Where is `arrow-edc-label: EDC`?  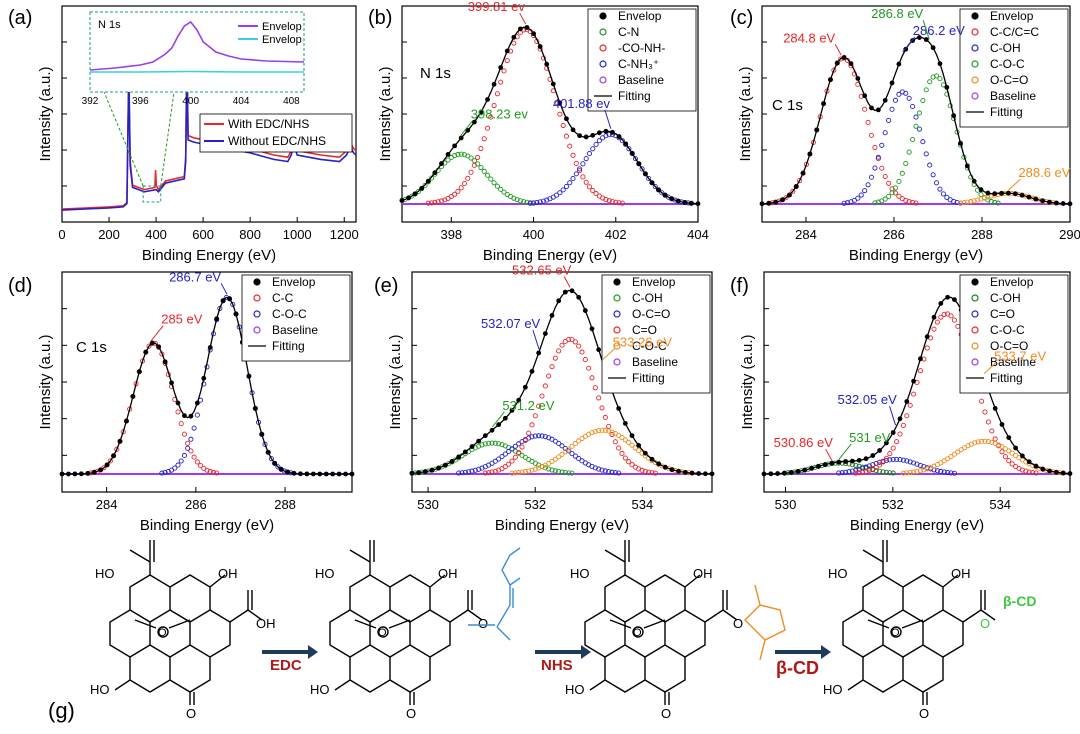 arrow-edc-label: EDC is located at coordinates (286, 665).